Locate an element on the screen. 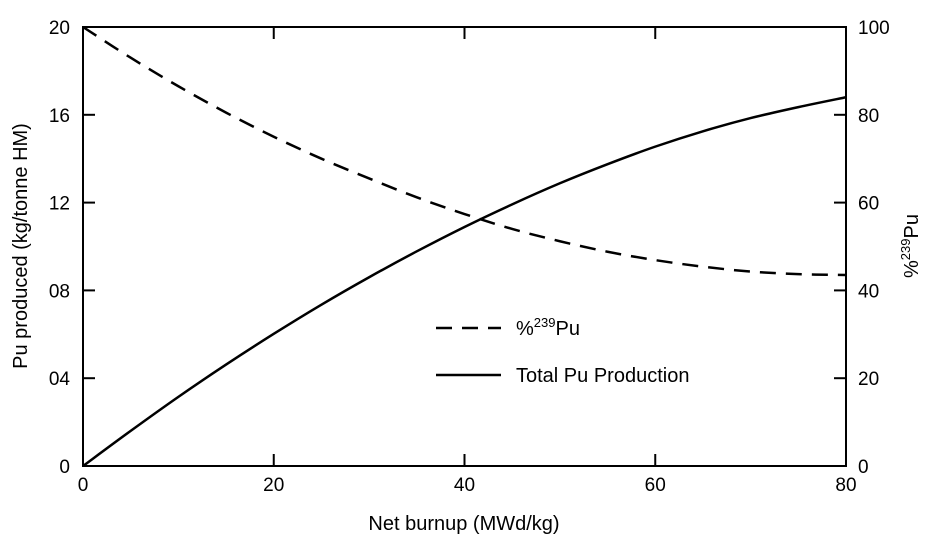  y-axis-label-right: %239Pu is located at coordinates (910, 246).